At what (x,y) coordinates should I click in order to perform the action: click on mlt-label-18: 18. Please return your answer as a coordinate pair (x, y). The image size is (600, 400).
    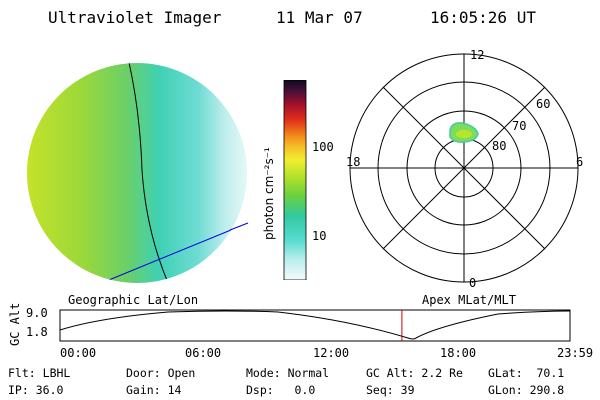
    Looking at the image, I should click on (353, 162).